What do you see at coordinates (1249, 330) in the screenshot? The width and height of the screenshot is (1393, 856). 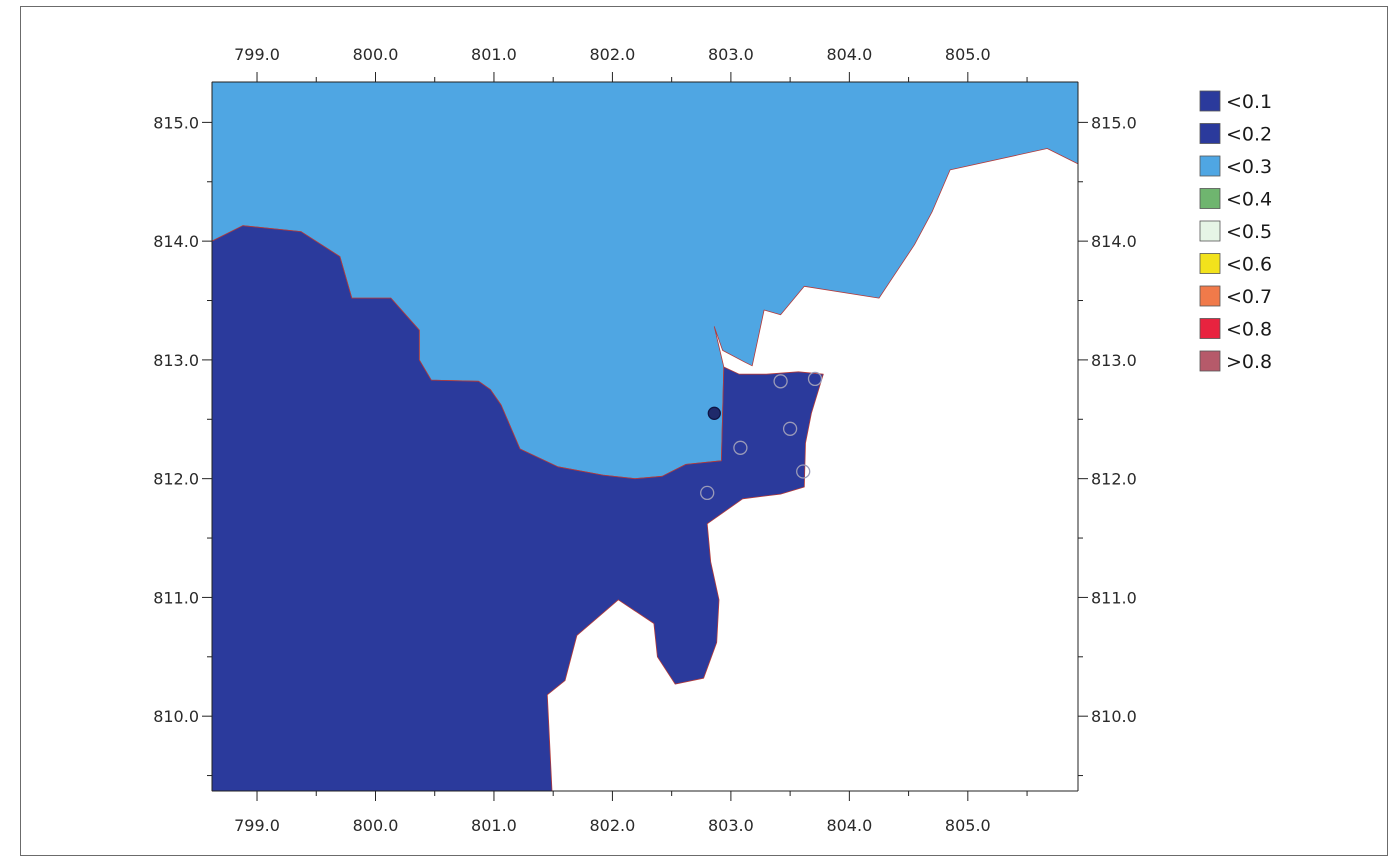 I see `legend-label: <0.8` at bounding box center [1249, 330].